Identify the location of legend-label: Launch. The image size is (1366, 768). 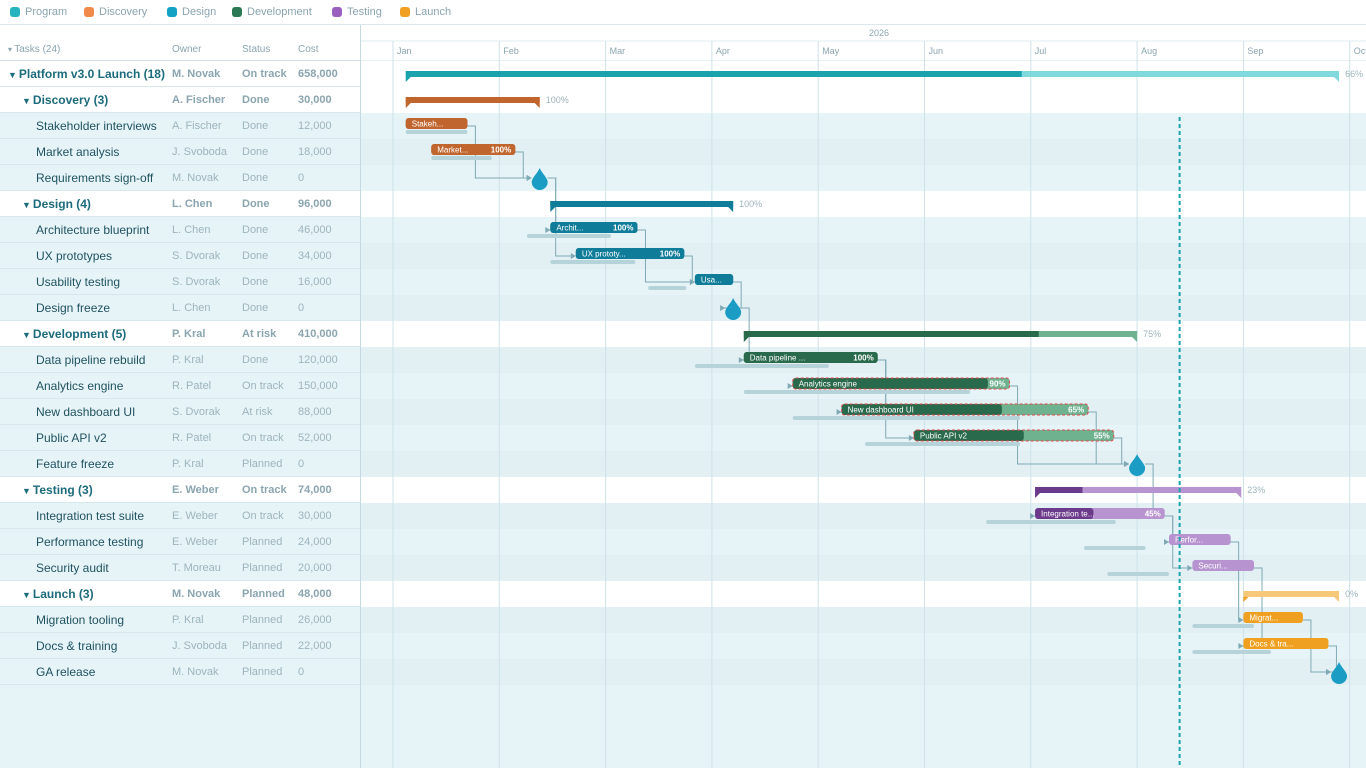
(433, 12).